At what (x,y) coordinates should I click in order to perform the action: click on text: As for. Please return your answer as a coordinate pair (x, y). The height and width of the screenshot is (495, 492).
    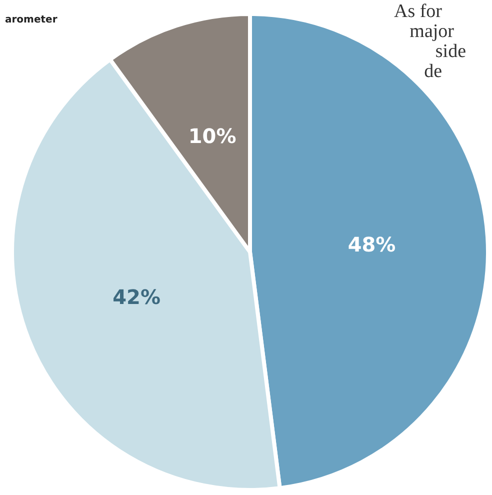
    Looking at the image, I should click on (418, 11).